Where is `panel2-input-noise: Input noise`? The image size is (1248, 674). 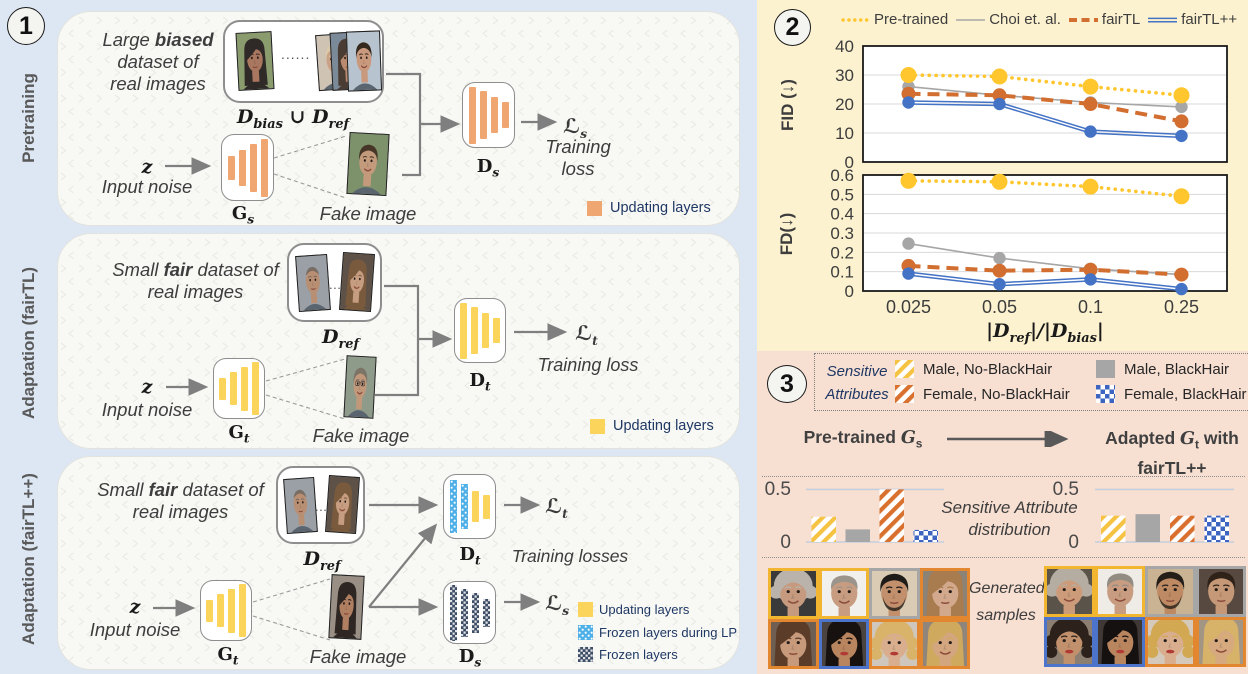 panel2-input-noise: Input noise is located at coordinates (147, 409).